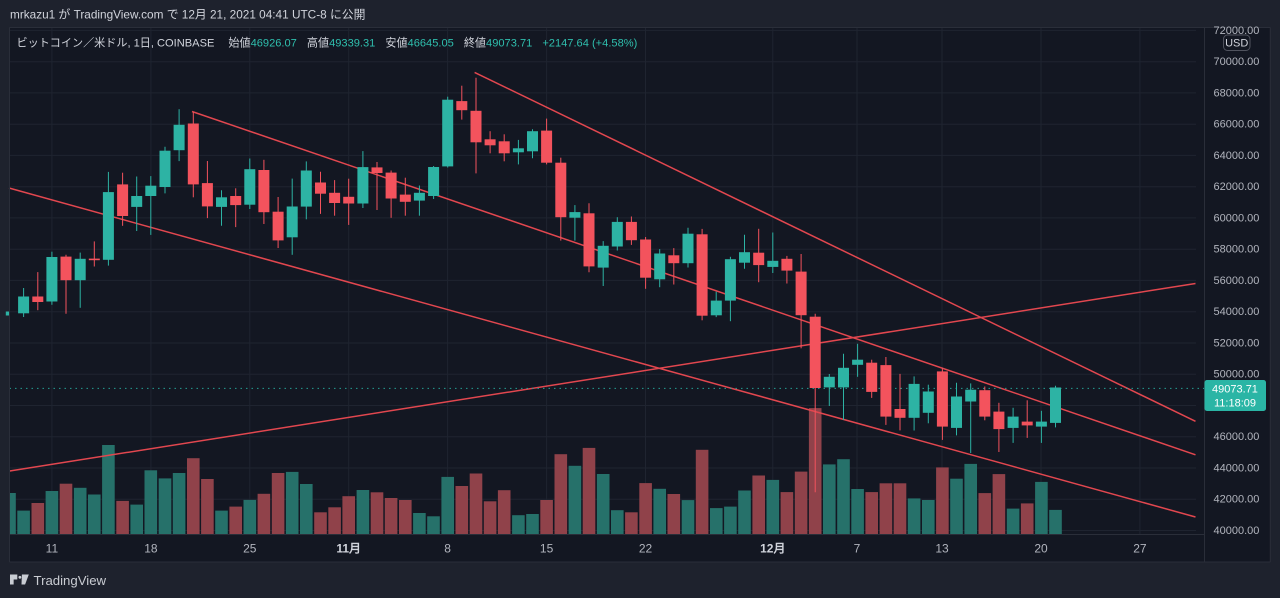  Describe the element at coordinates (1237, 312) in the screenshot. I see `svg-text: 54000.00` at that location.